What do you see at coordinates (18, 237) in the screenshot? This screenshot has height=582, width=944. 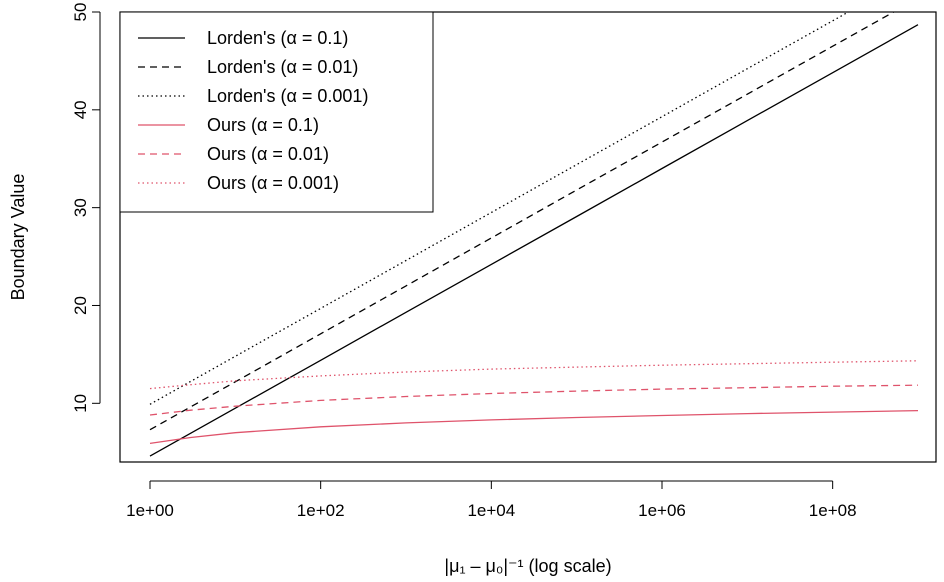 I see `y-axis-label: Boundary Value` at bounding box center [18, 237].